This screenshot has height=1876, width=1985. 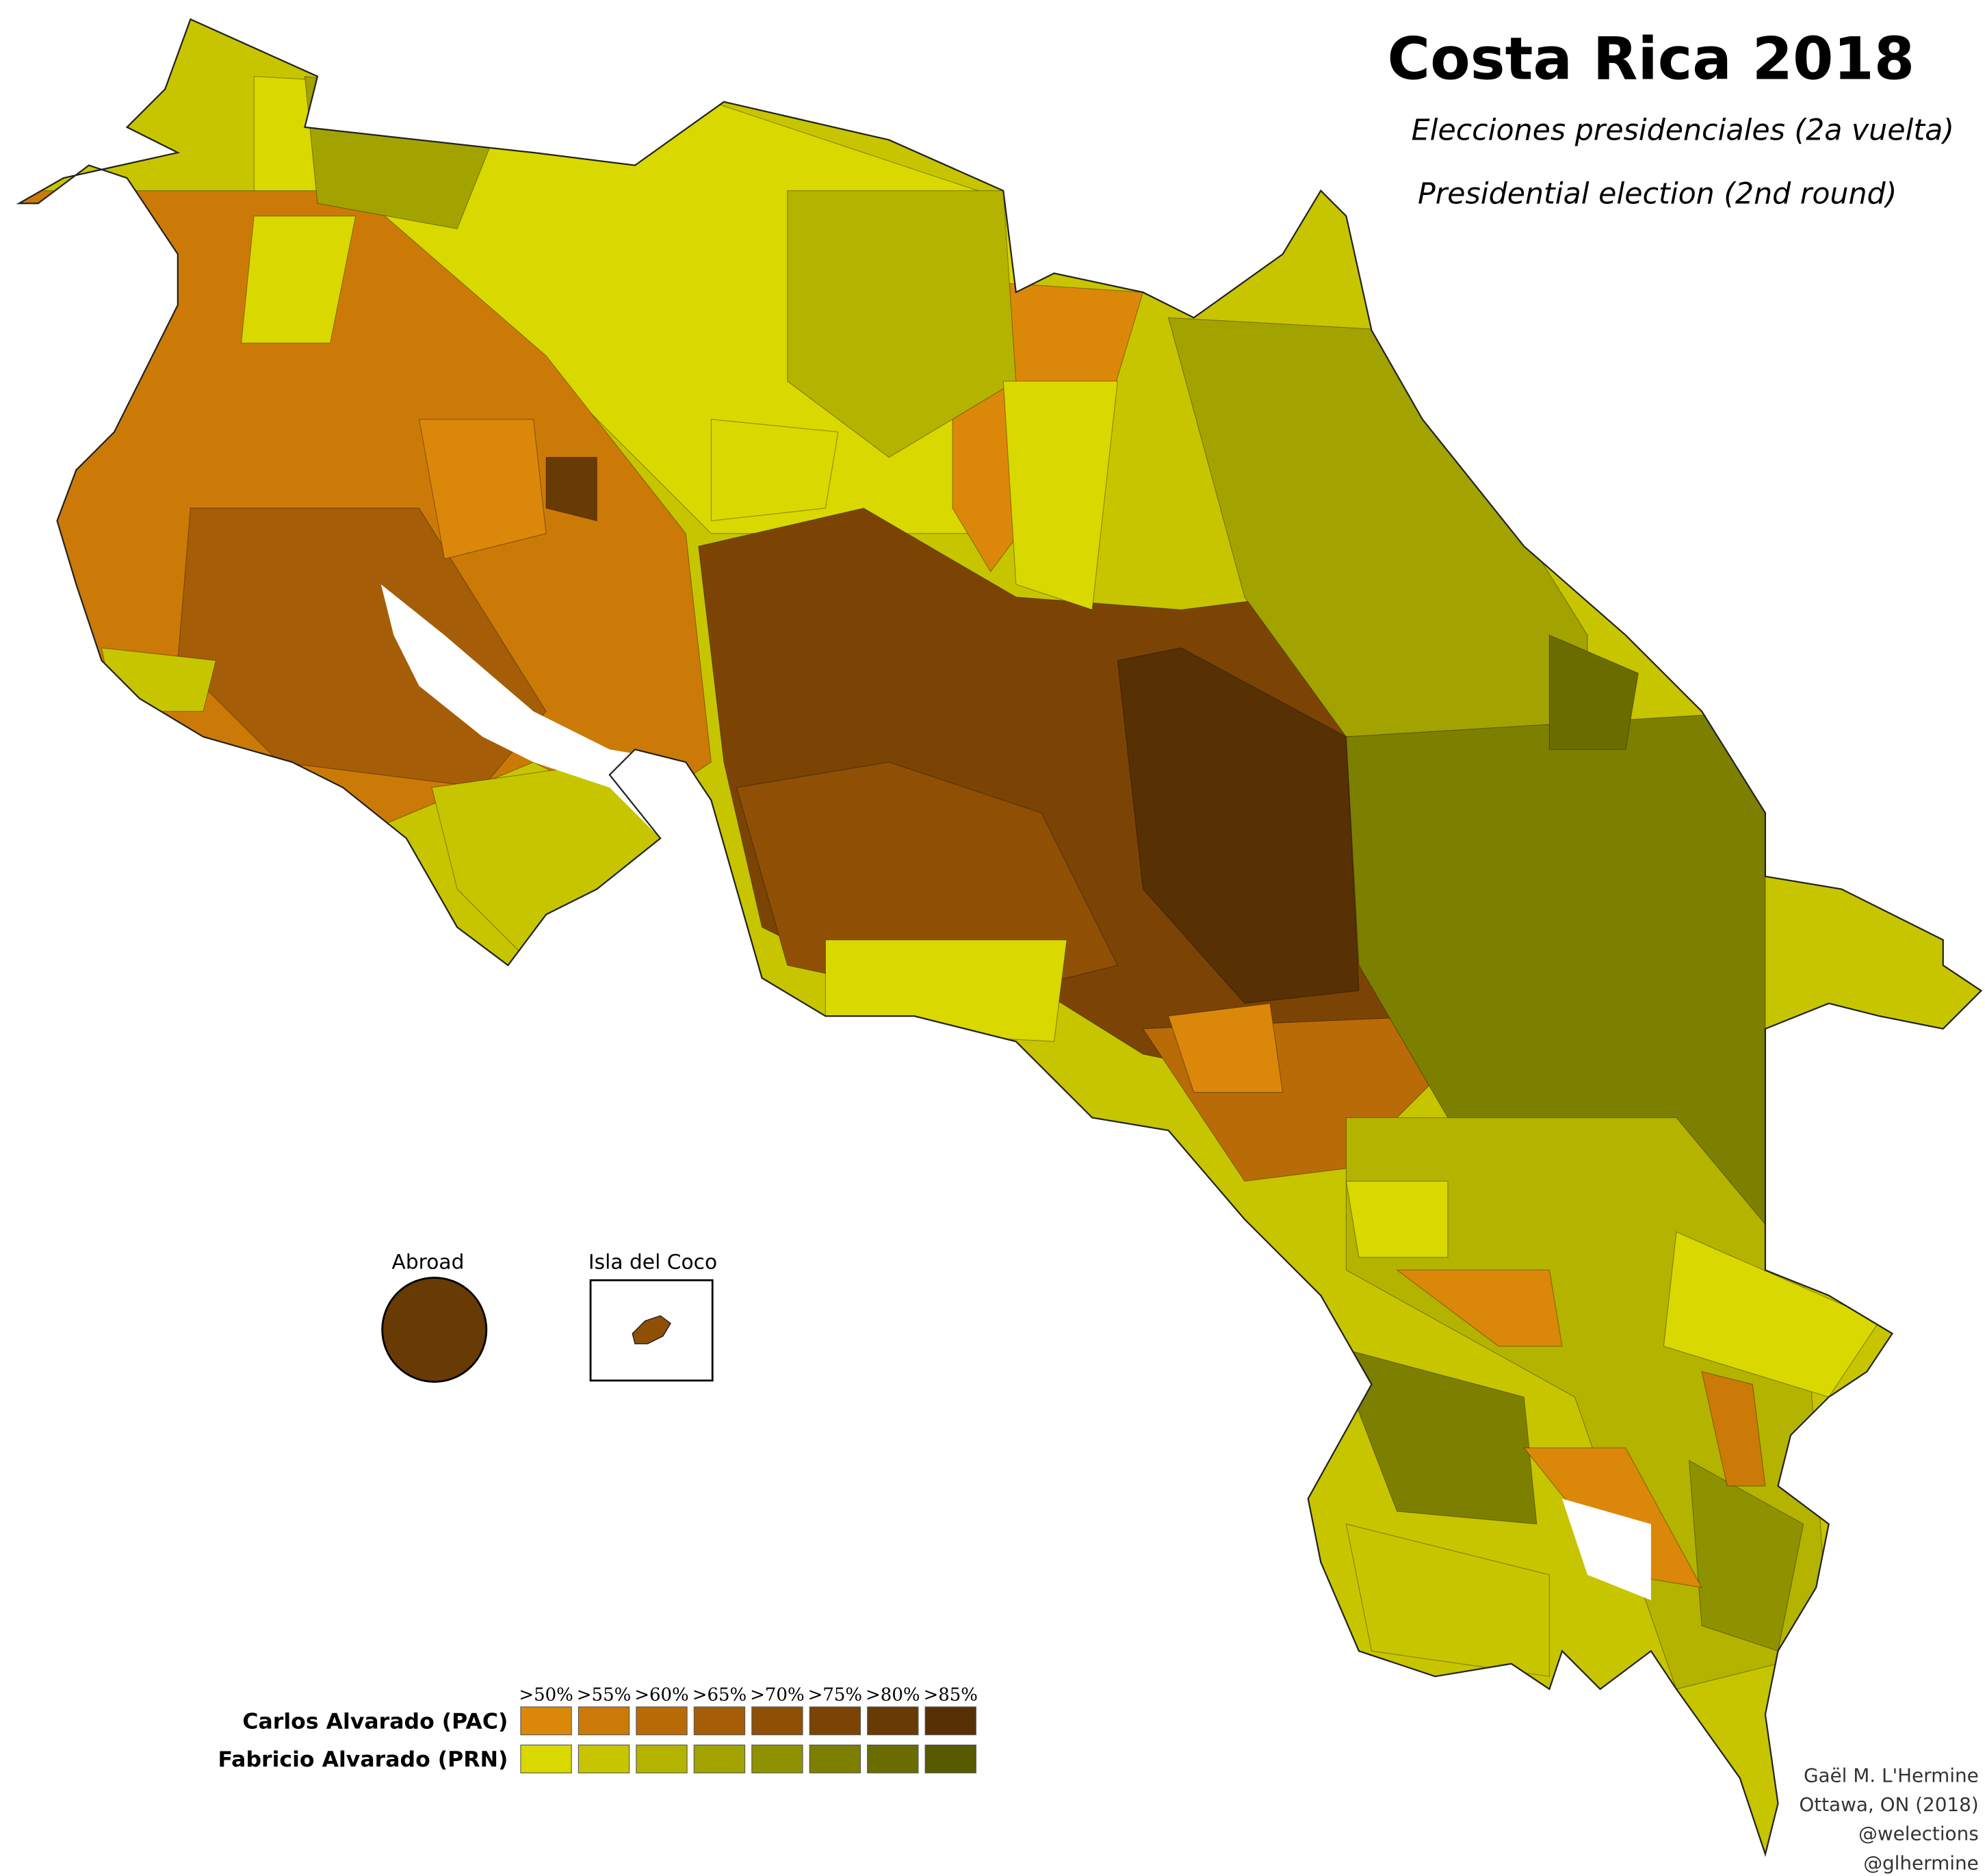 What do you see at coordinates (652, 1263) in the screenshot?
I see `isla-del-coco-label: Isla del Coco` at bounding box center [652, 1263].